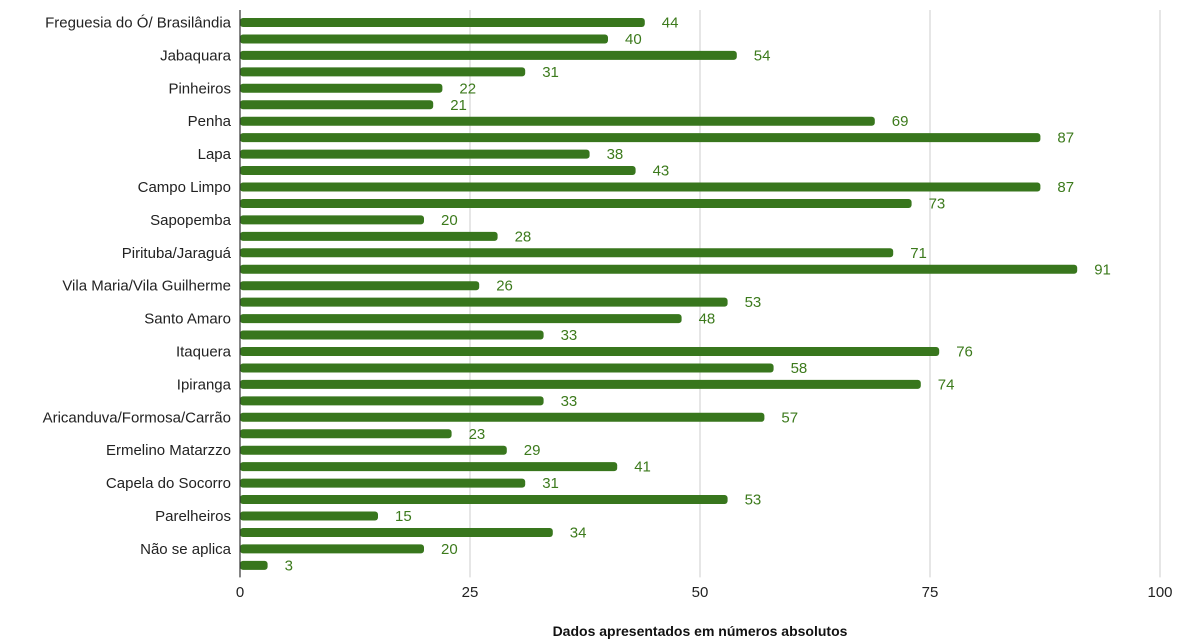  I want to click on x-tick-labels: 0 25 50 75 100, so click(704, 592).